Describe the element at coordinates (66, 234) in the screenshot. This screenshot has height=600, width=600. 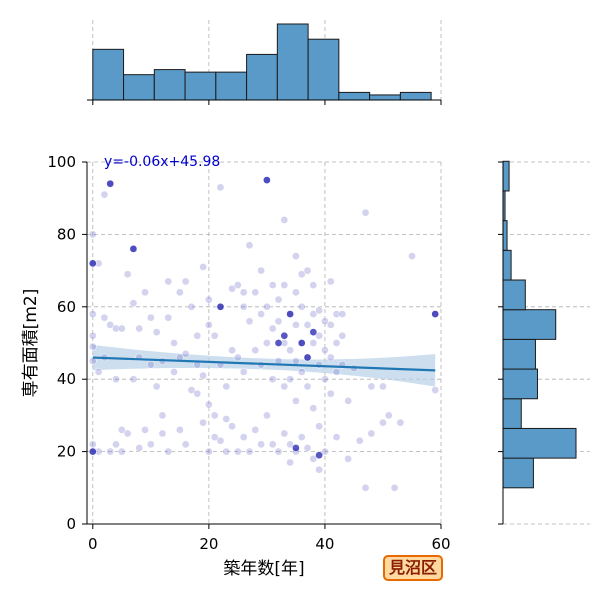
I see `y-tick-label: 80` at that location.